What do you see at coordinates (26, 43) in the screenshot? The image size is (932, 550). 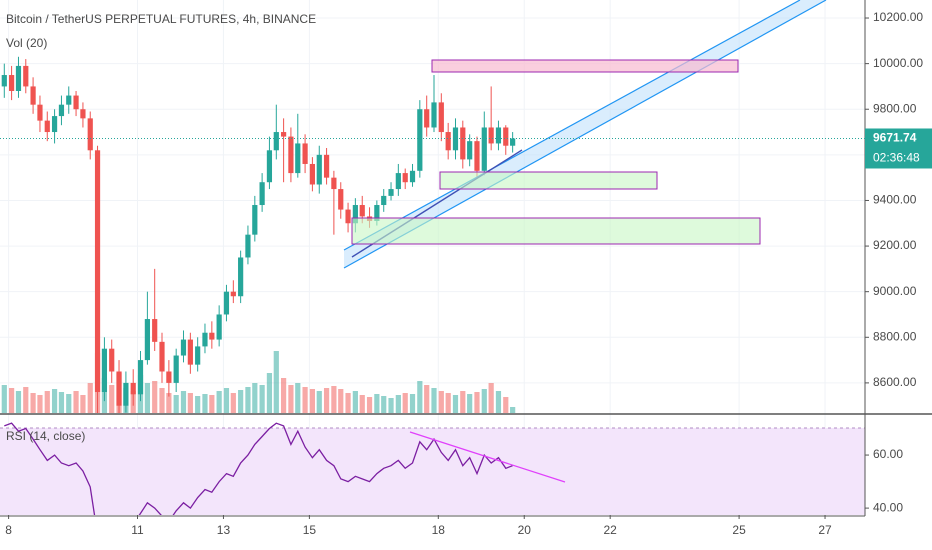 I see `volume-label: Vol (20)` at bounding box center [26, 43].